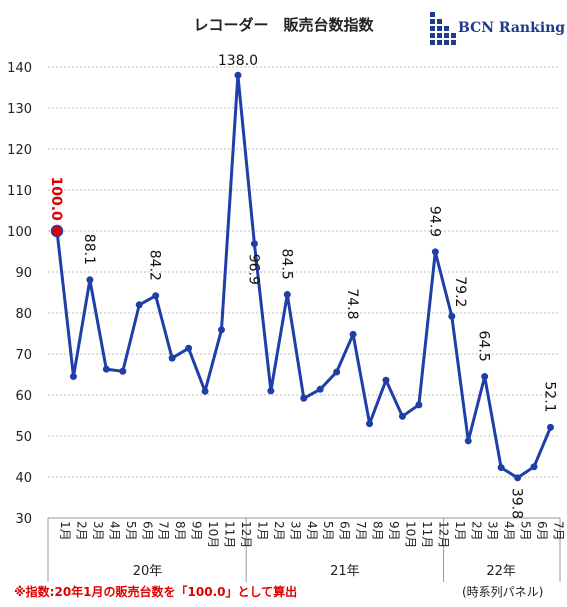 The width and height of the screenshot is (567, 607). Describe the element at coordinates (156, 592) in the screenshot. I see `footnote: ※指数:20年1月の販売台数を「100.0」として算出` at that location.